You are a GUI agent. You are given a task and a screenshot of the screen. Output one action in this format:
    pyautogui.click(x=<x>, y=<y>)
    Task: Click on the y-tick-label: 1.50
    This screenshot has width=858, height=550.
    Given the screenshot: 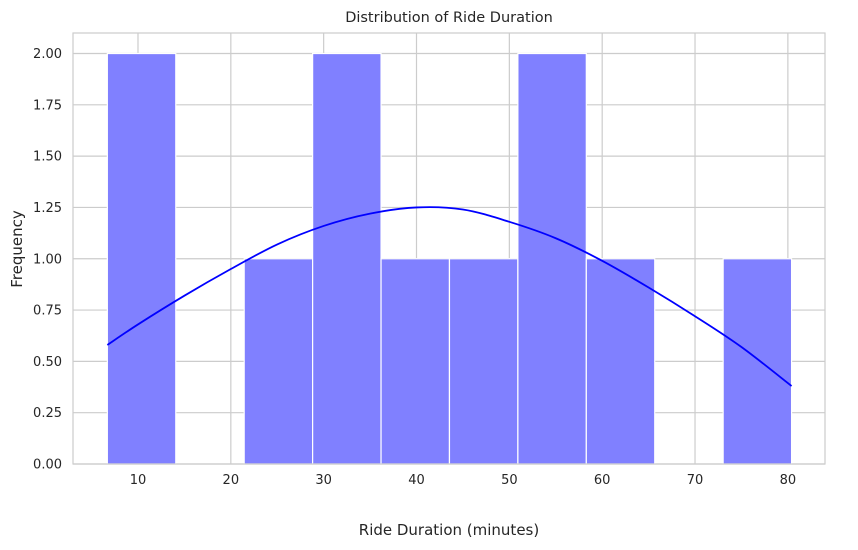 What is the action you would take?
    pyautogui.click(x=47, y=157)
    